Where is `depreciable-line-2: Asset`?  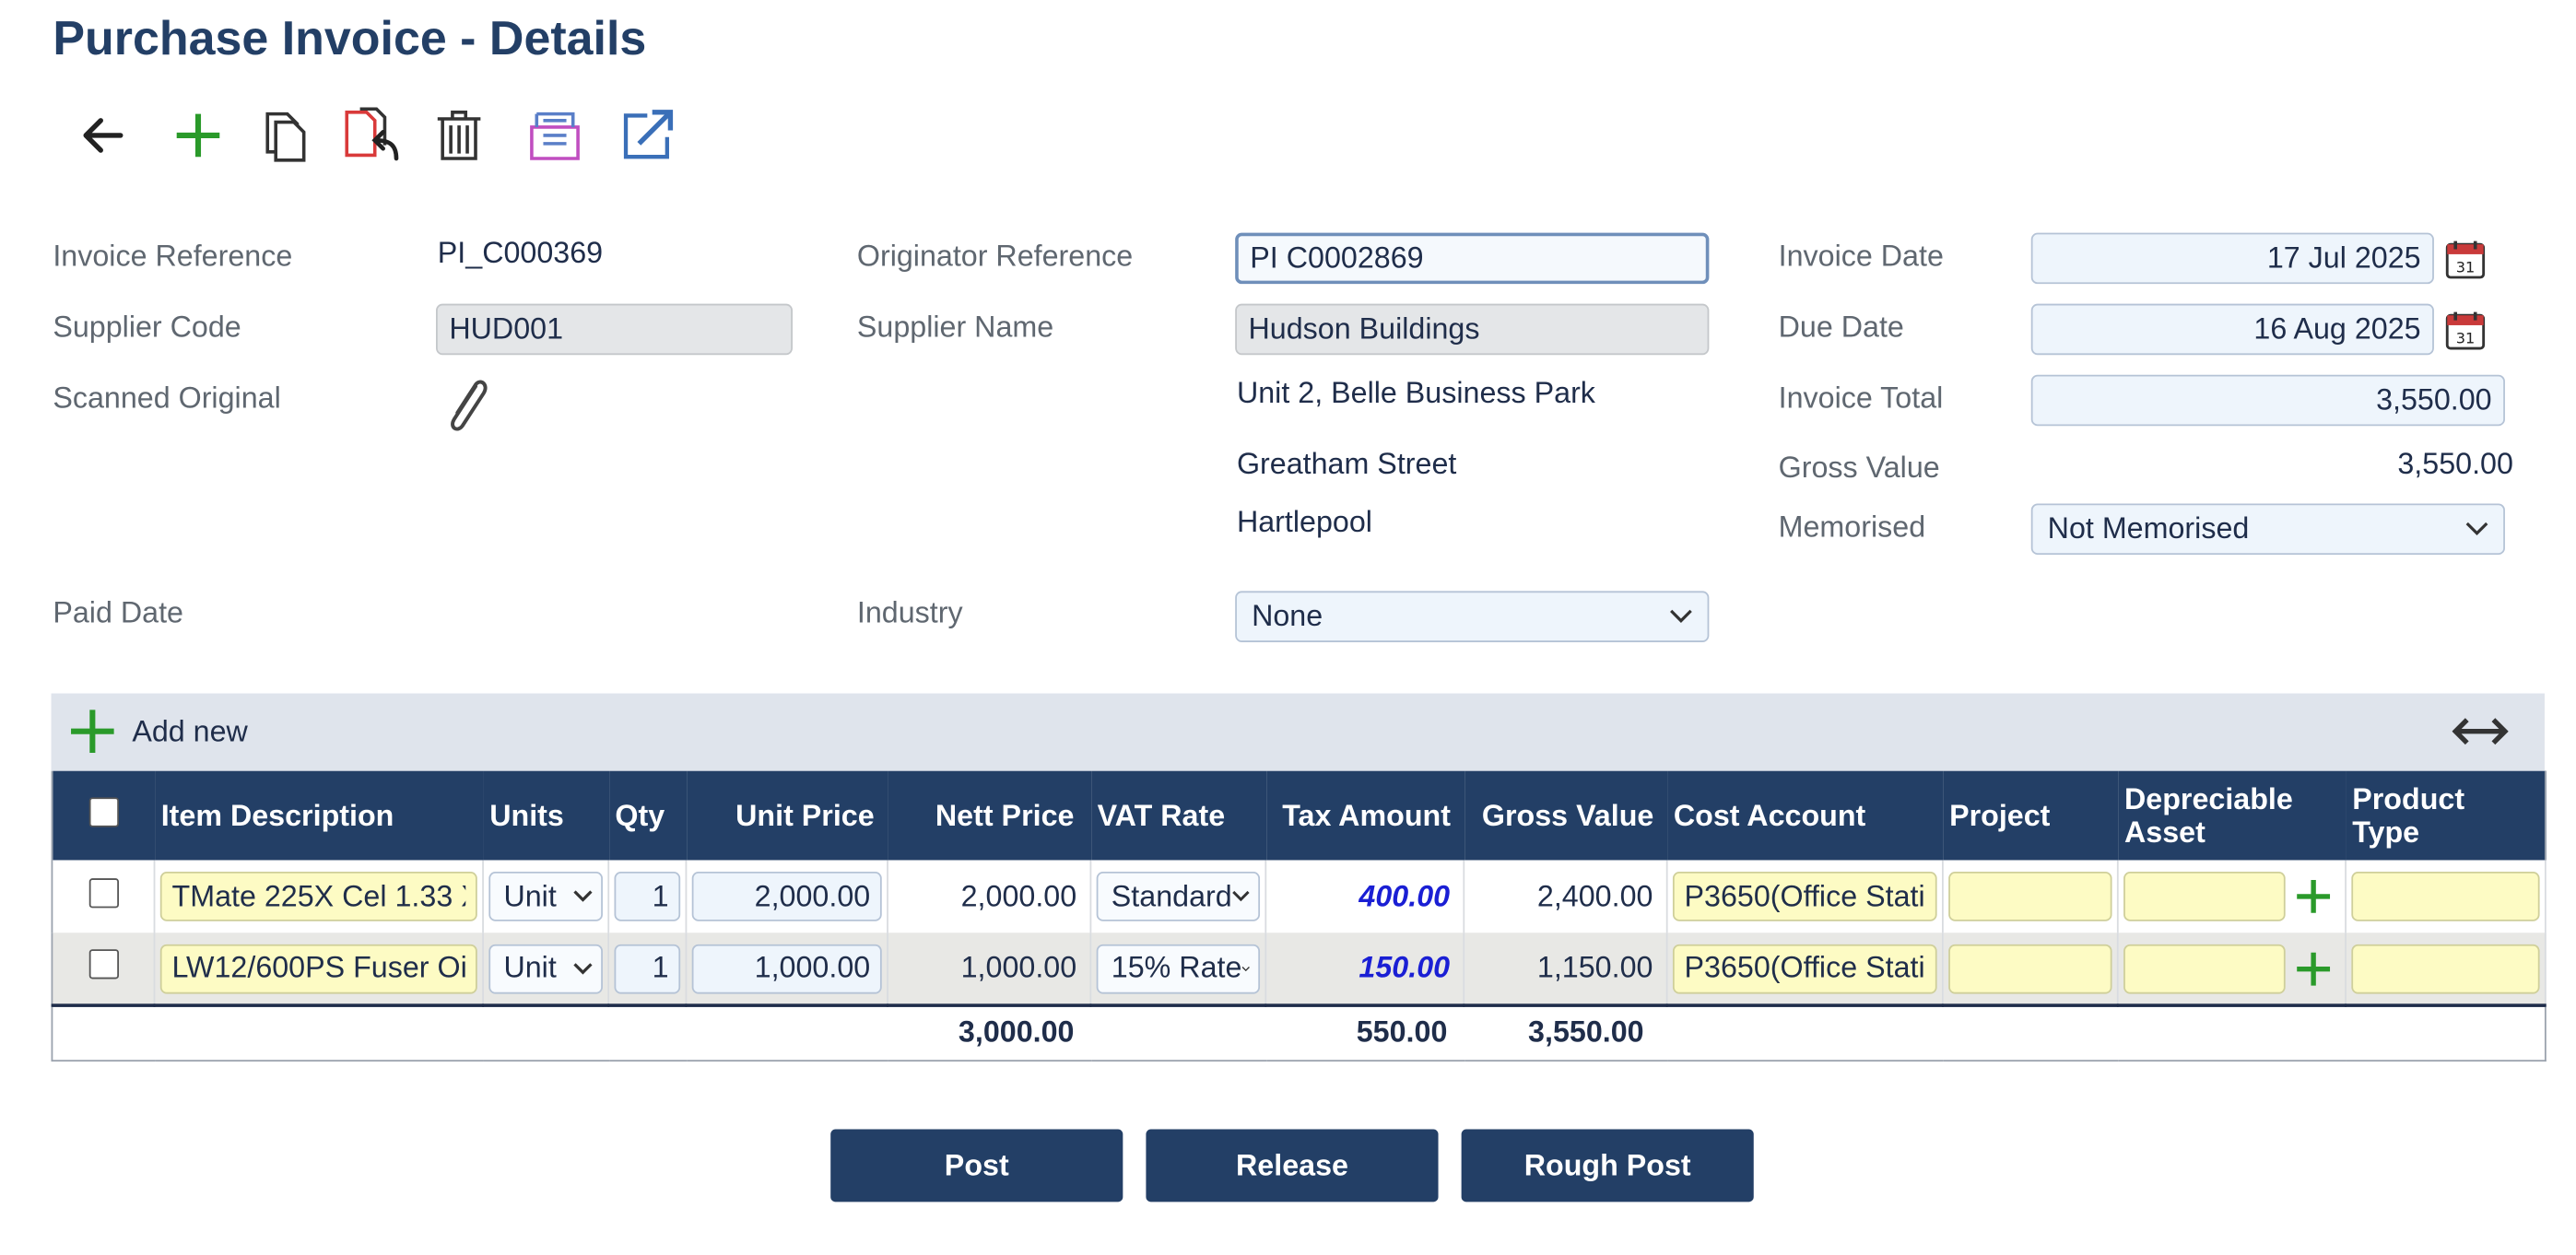
depreciable-line-2: Asset is located at coordinates (2164, 832).